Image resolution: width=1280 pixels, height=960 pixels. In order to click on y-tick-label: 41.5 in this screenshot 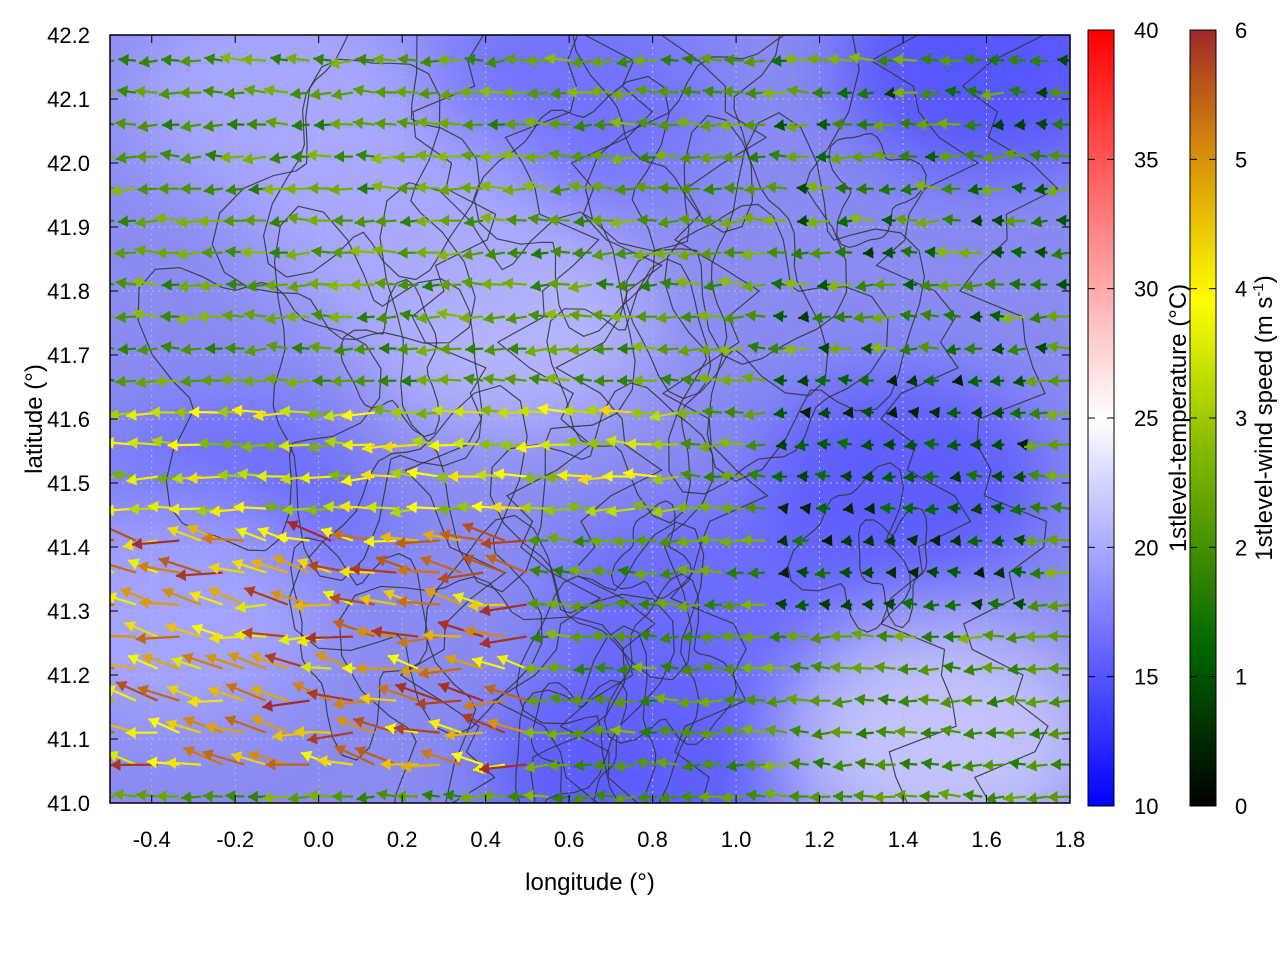, I will do `click(68, 483)`.